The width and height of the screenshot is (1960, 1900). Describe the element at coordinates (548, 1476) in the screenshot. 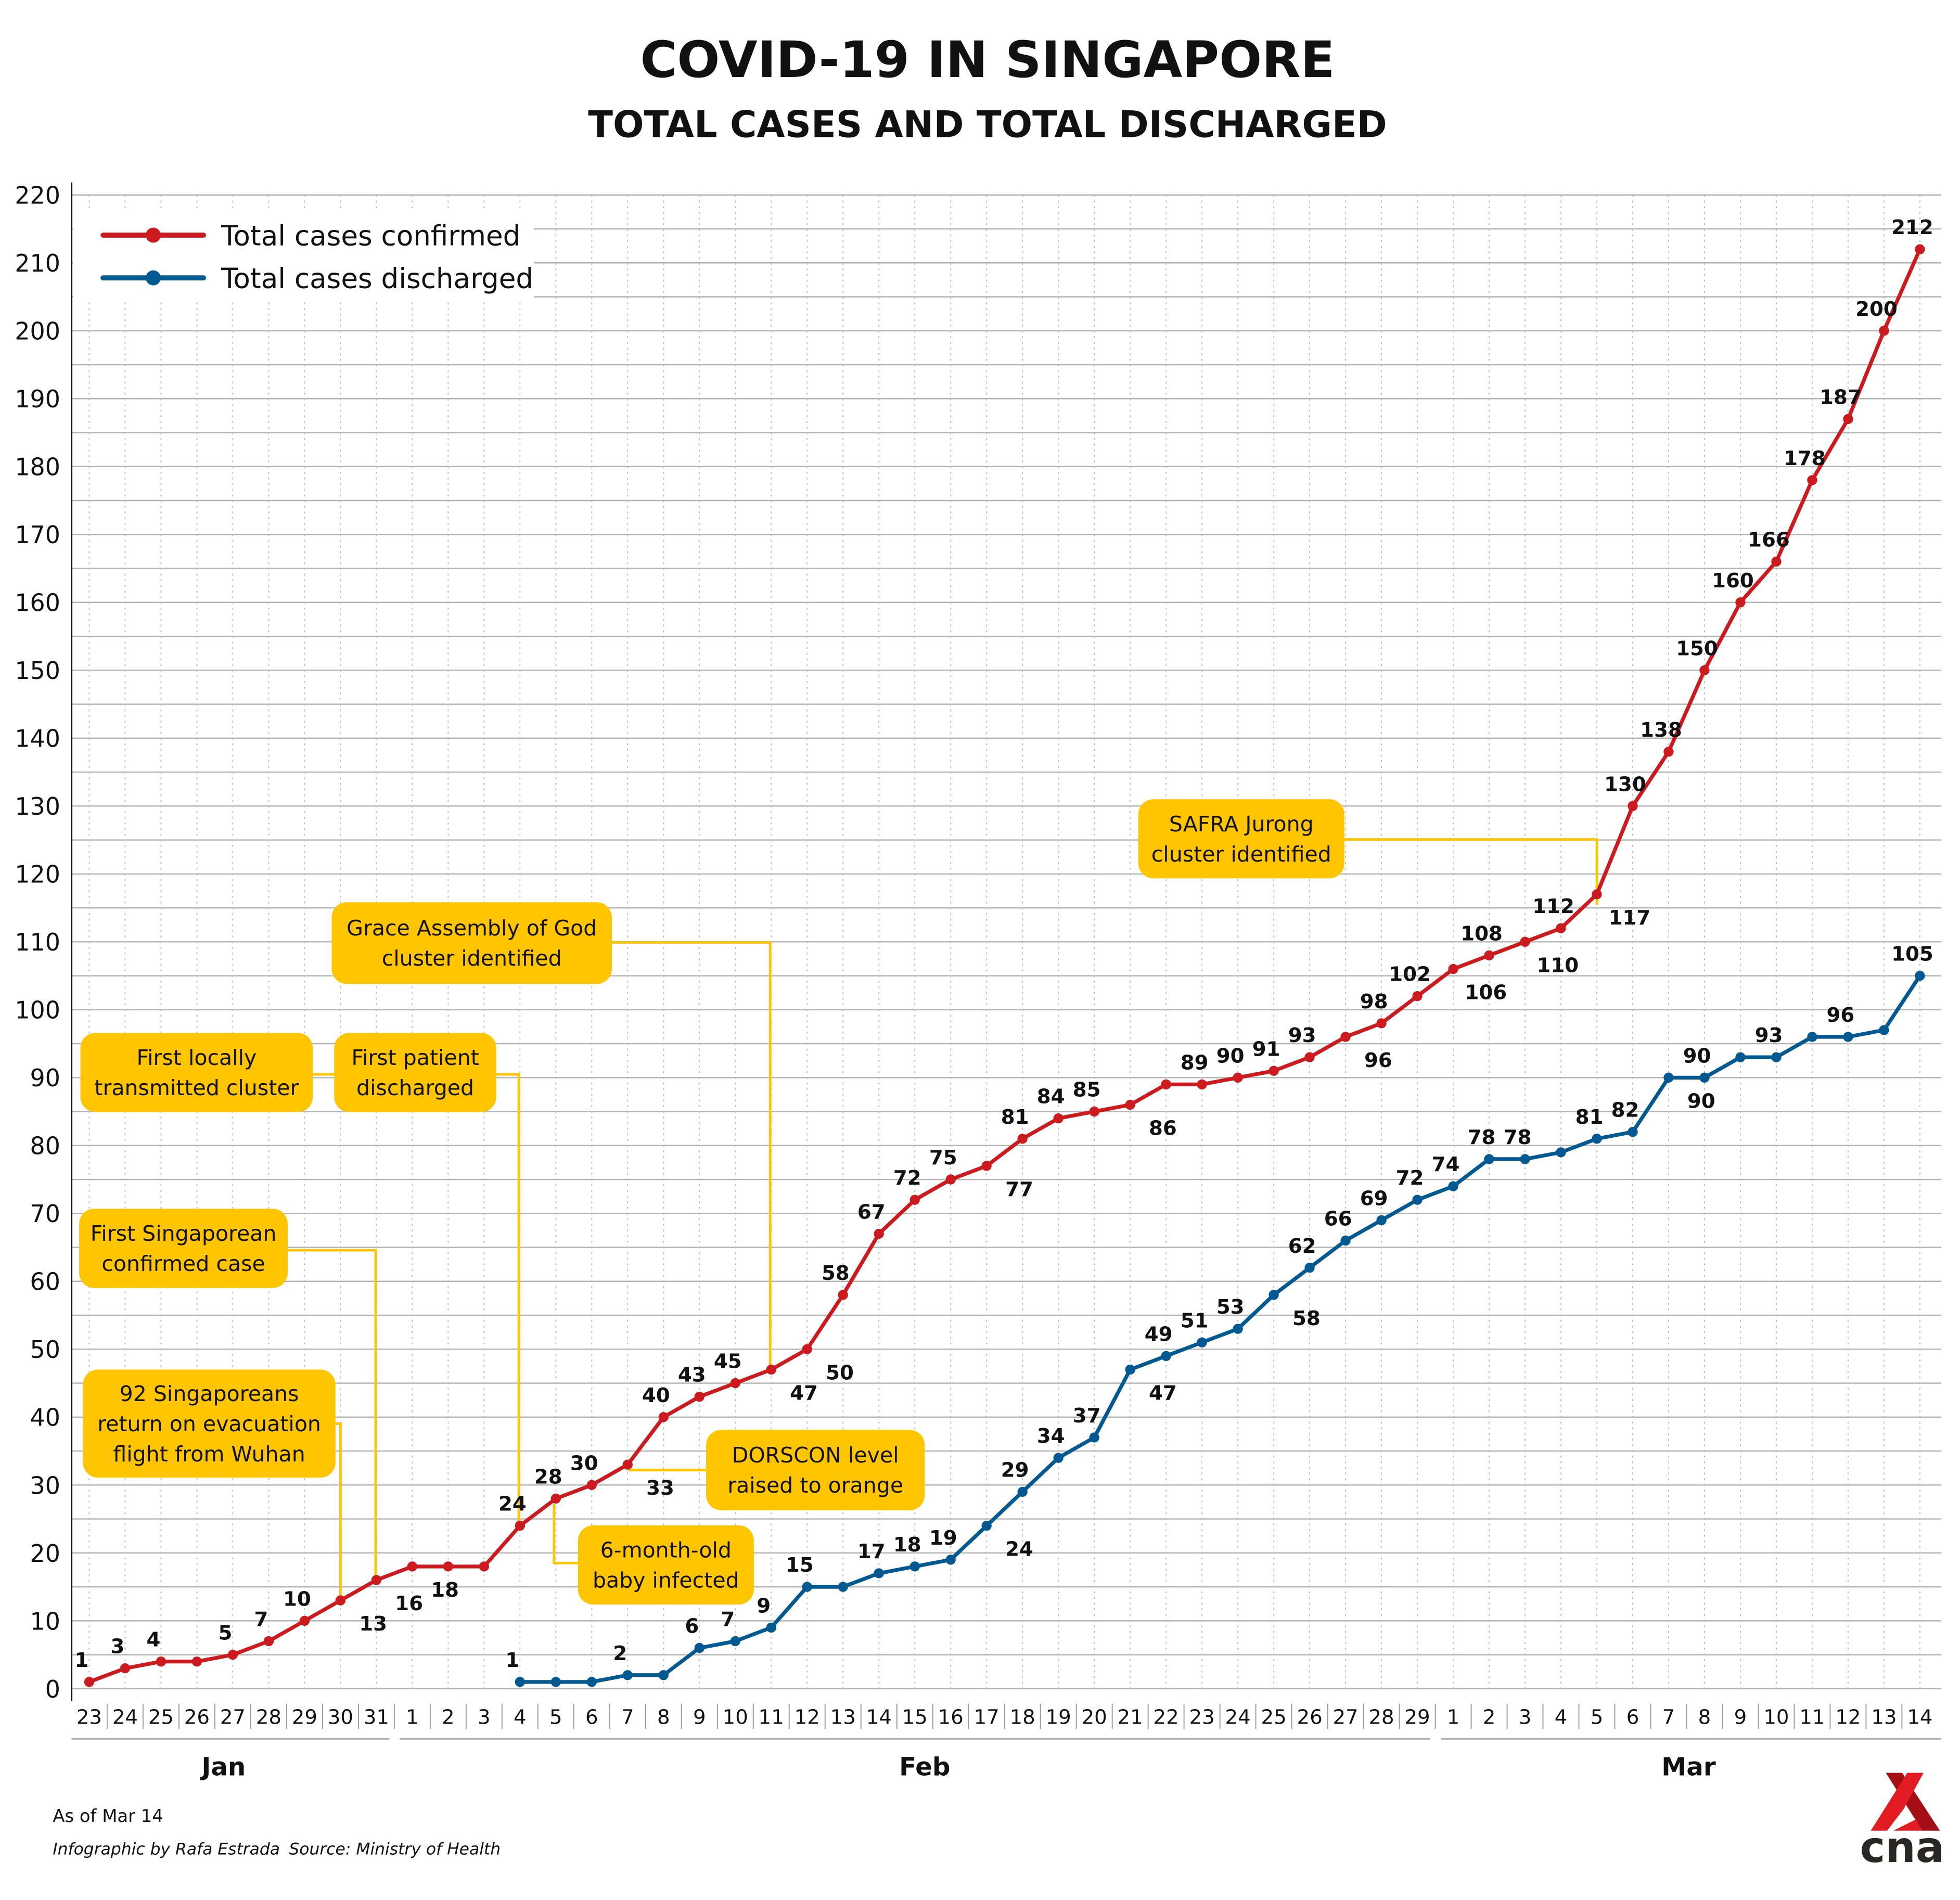

I see `data-label: 28` at that location.